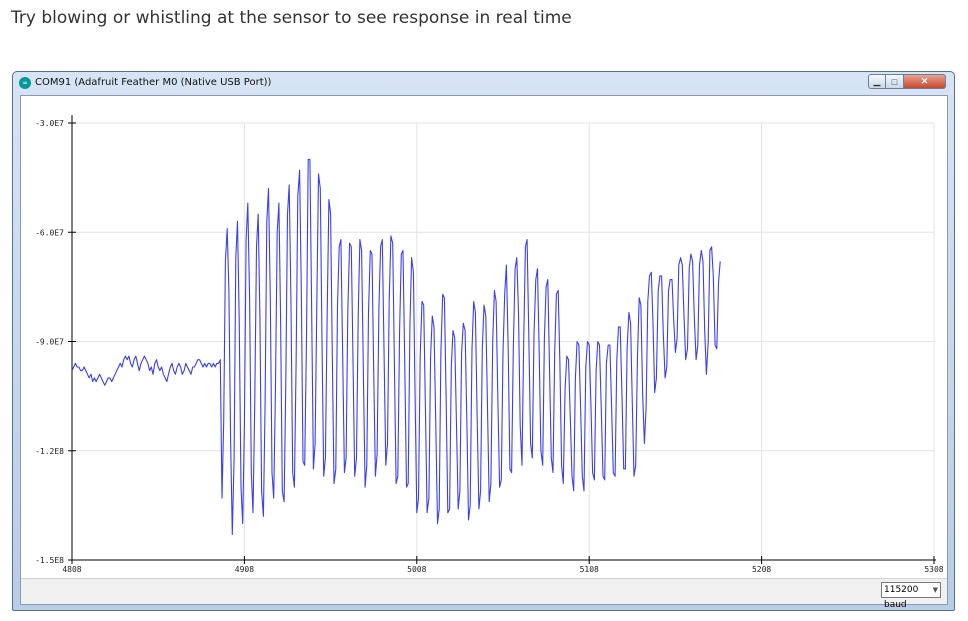  I want to click on x-tick-label: 5208, so click(761, 569).